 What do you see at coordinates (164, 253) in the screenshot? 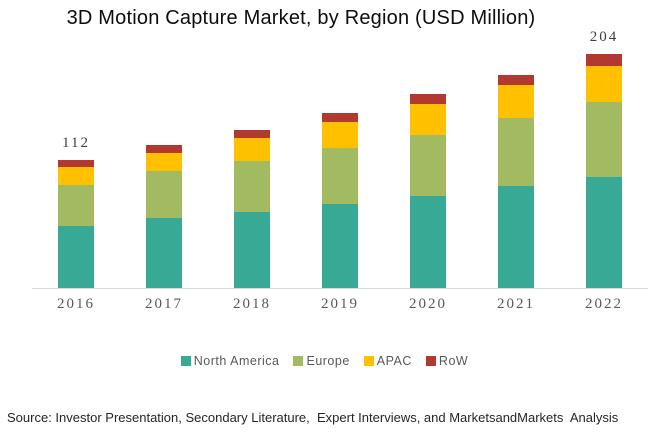
I see `bar-segment-north-america-2017` at bounding box center [164, 253].